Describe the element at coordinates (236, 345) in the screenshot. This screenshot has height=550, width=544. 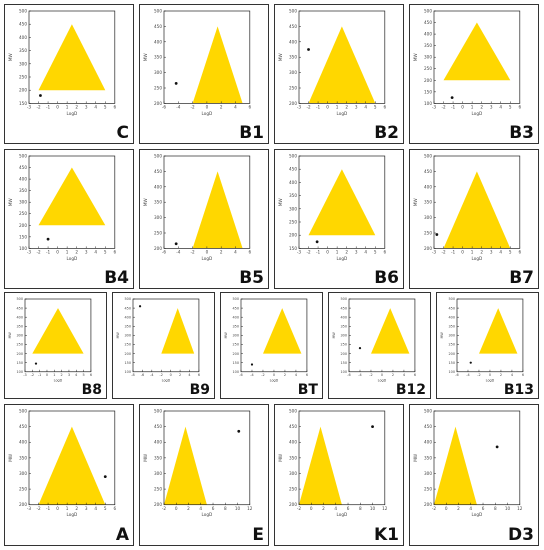
I see `y-tick-label: 250` at that location.